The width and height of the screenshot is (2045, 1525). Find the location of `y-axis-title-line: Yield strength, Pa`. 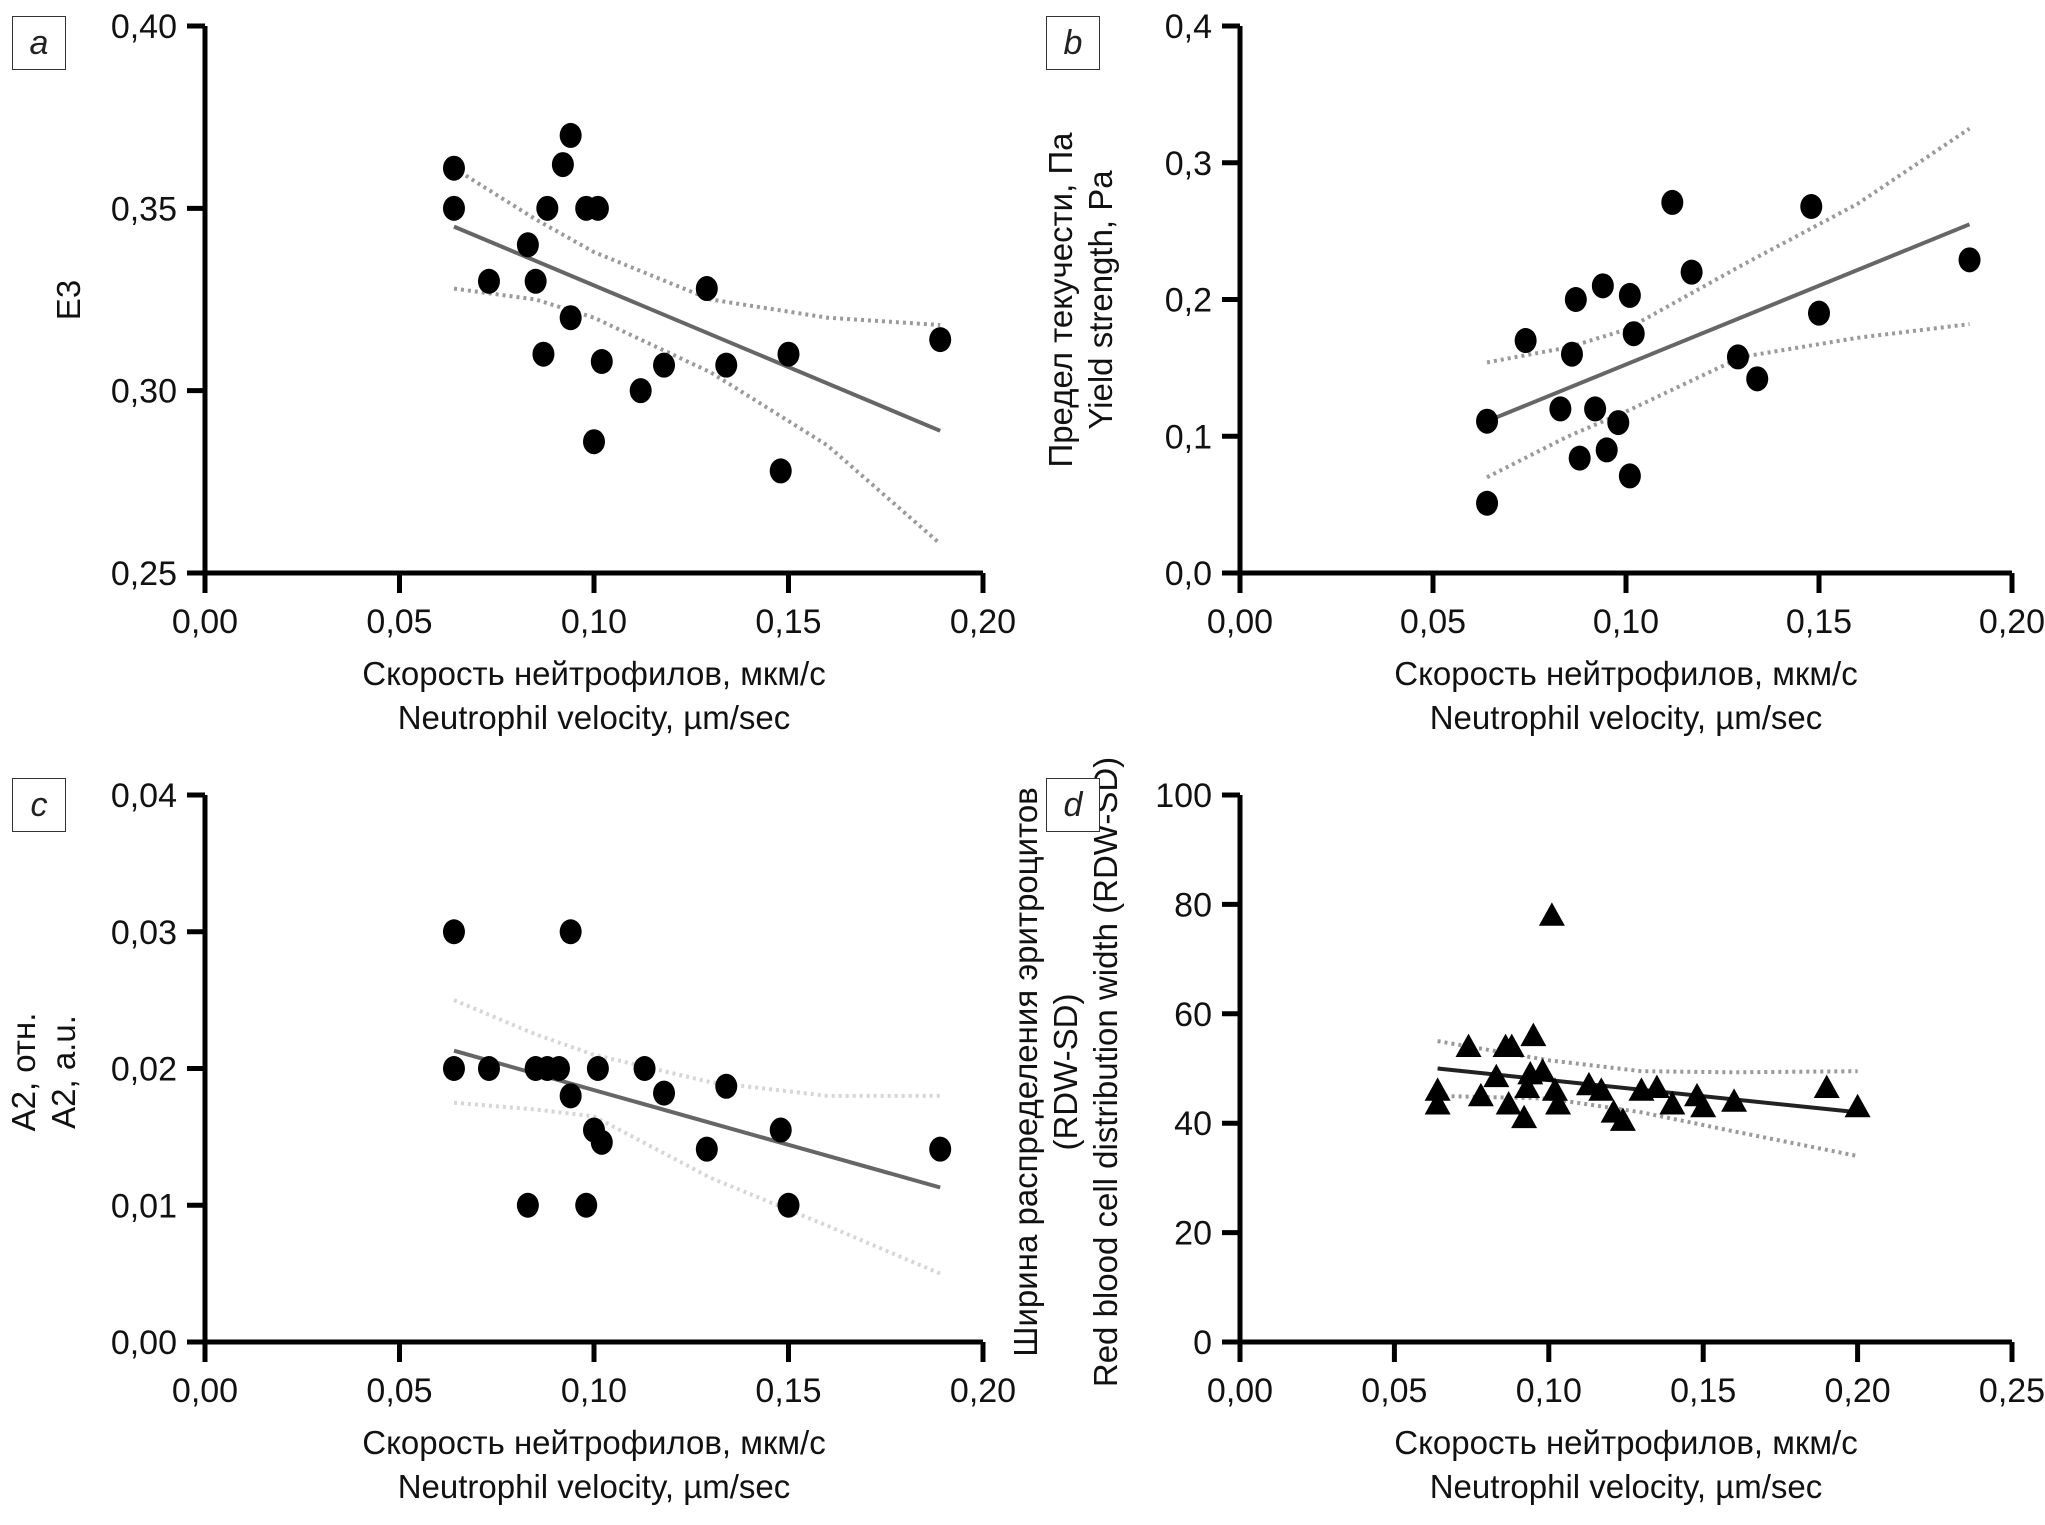

y-axis-title-line: Yield strength, Pa is located at coordinates (1100, 300).